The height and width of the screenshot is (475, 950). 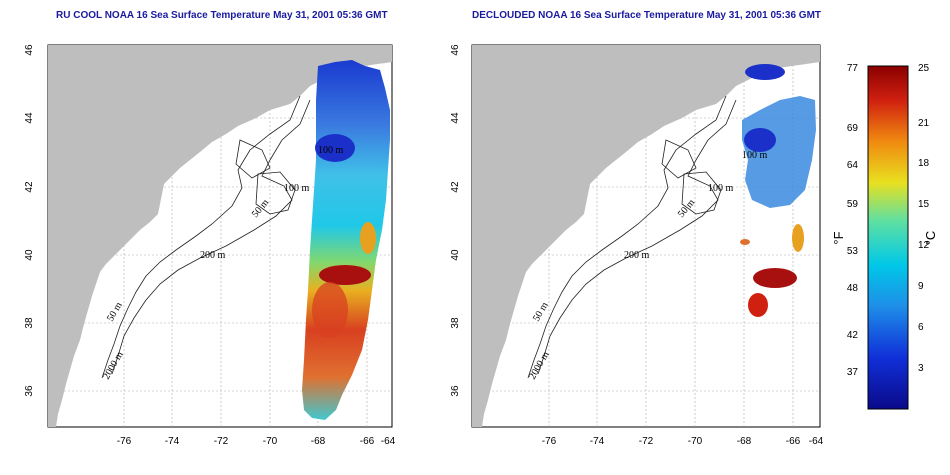 What do you see at coordinates (368, 238) in the screenshot?
I see `warm-filament-left` at bounding box center [368, 238].